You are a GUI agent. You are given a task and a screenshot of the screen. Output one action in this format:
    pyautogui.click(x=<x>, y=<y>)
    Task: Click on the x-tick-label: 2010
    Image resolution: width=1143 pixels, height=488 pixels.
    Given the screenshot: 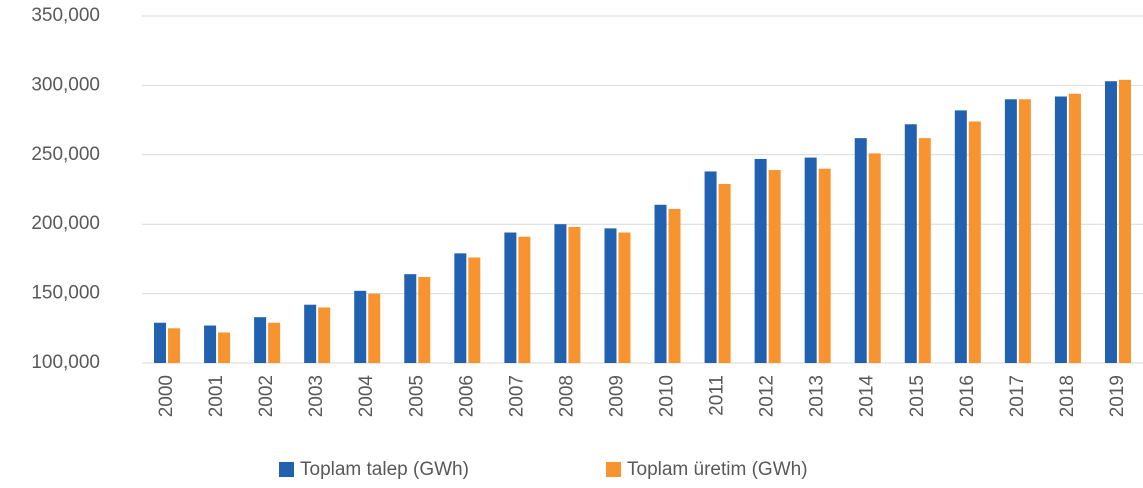 What is the action you would take?
    pyautogui.click(x=667, y=396)
    